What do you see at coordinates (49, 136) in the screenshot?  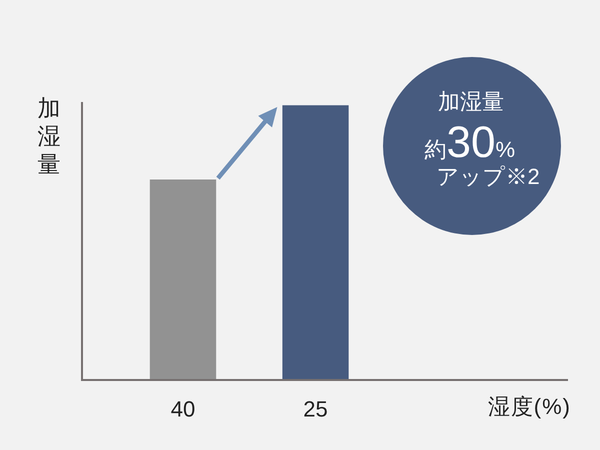 I see `y-axis-title: 加湿量` at bounding box center [49, 136].